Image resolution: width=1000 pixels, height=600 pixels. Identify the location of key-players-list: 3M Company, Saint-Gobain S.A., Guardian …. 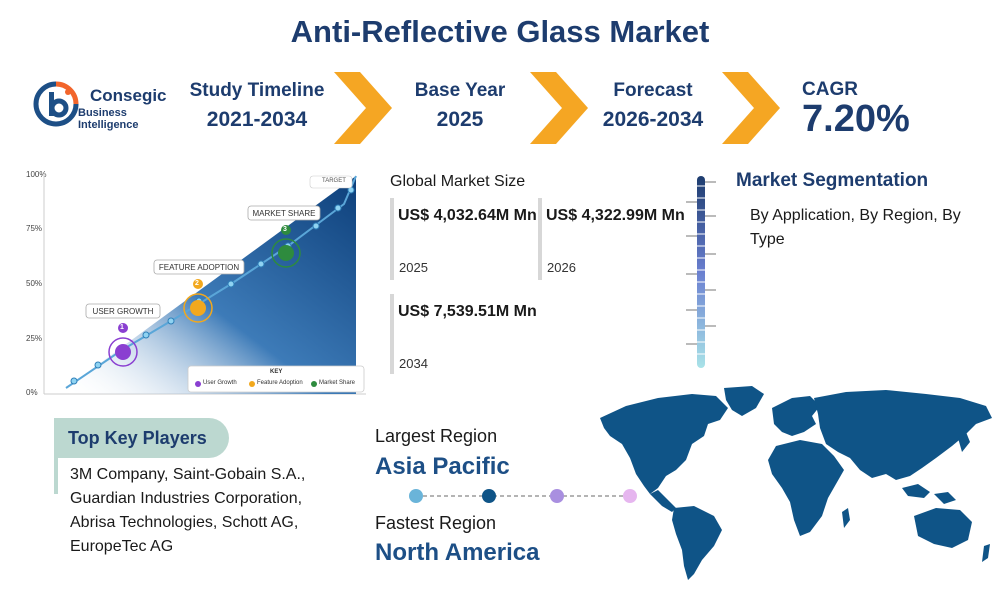
(188, 510).